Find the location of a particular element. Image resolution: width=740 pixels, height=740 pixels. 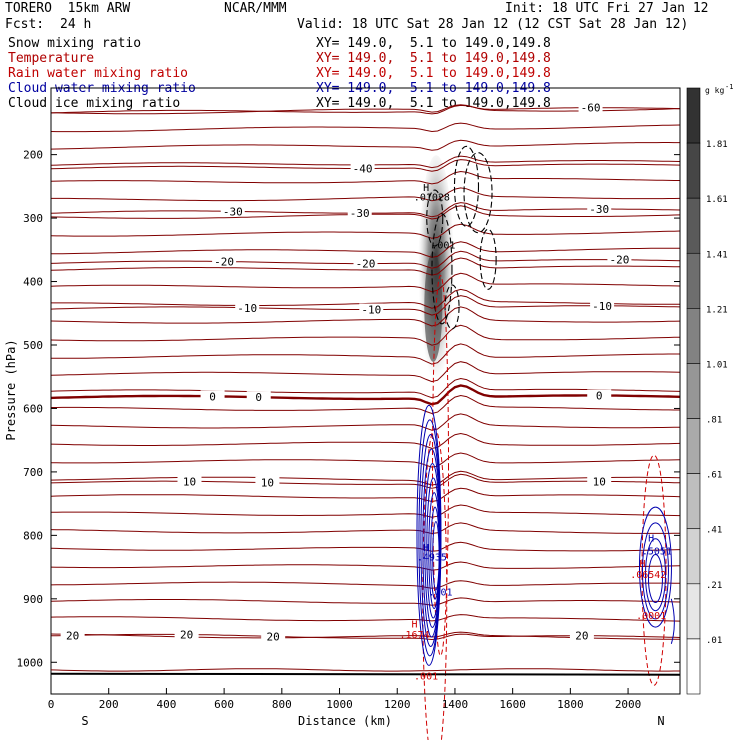

colorbar-unit-exponent: -1 is located at coordinates (729, 87).